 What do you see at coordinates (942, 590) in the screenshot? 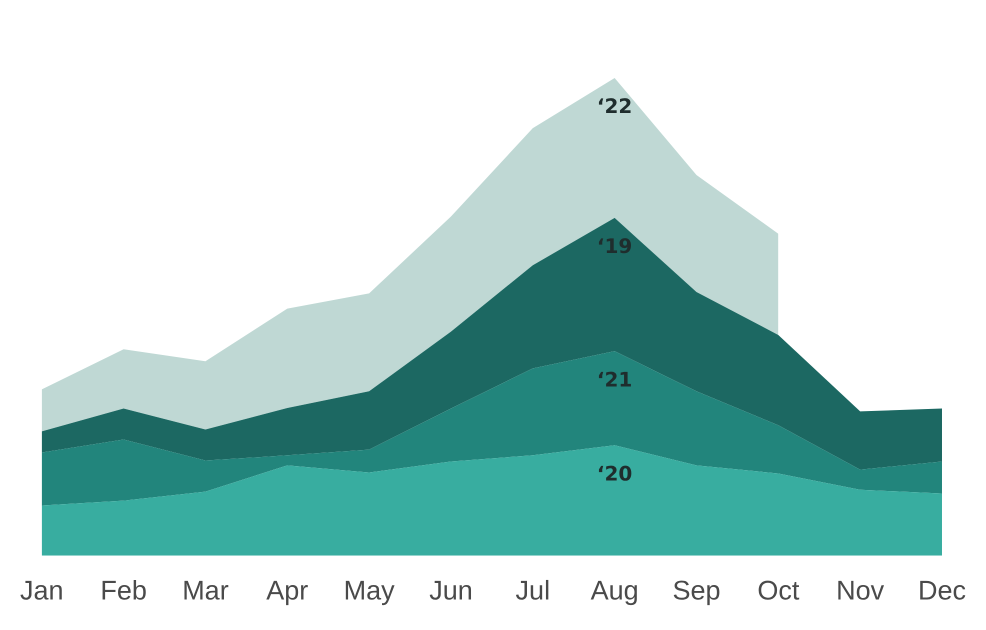
I see `x-tick-label: Dec` at bounding box center [942, 590].